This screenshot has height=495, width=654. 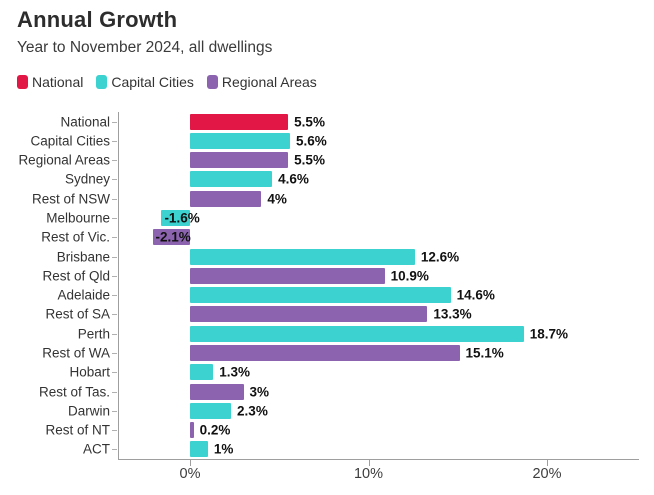 What do you see at coordinates (78, 218) in the screenshot?
I see `category-label: Melbourne` at bounding box center [78, 218].